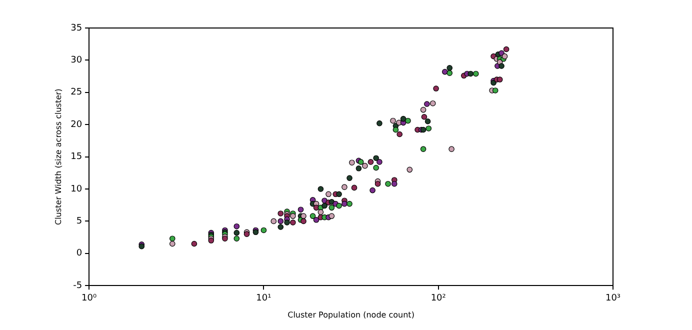 This screenshot has height=330, width=692. Describe the element at coordinates (76, 189) in the screenshot. I see `y-tick-label: 10` at that location.